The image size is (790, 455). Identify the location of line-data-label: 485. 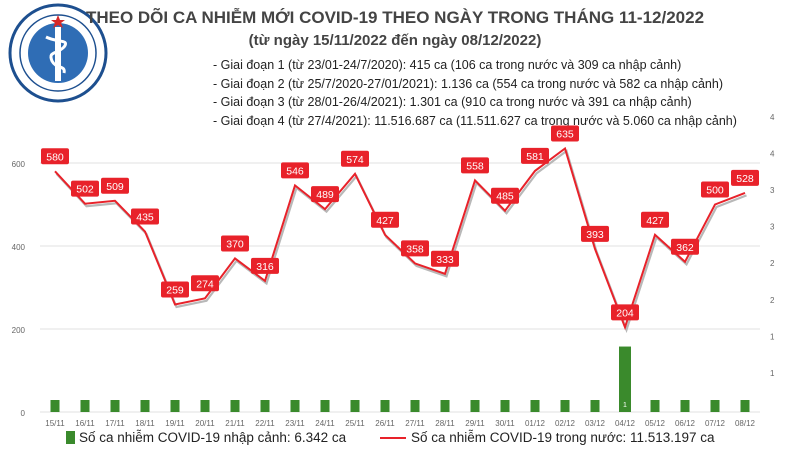
(505, 197).